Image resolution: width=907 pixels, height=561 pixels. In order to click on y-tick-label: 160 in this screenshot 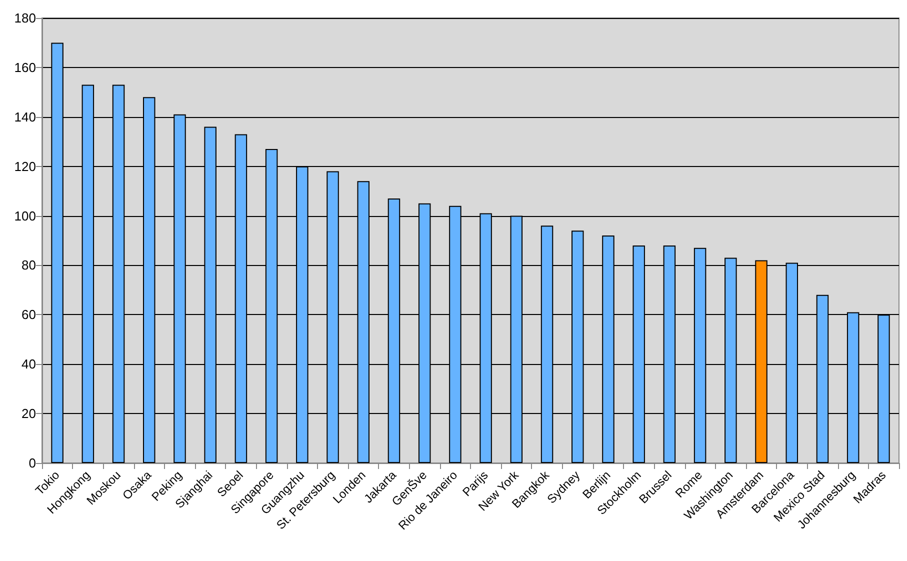, I will do `click(25, 67)`.